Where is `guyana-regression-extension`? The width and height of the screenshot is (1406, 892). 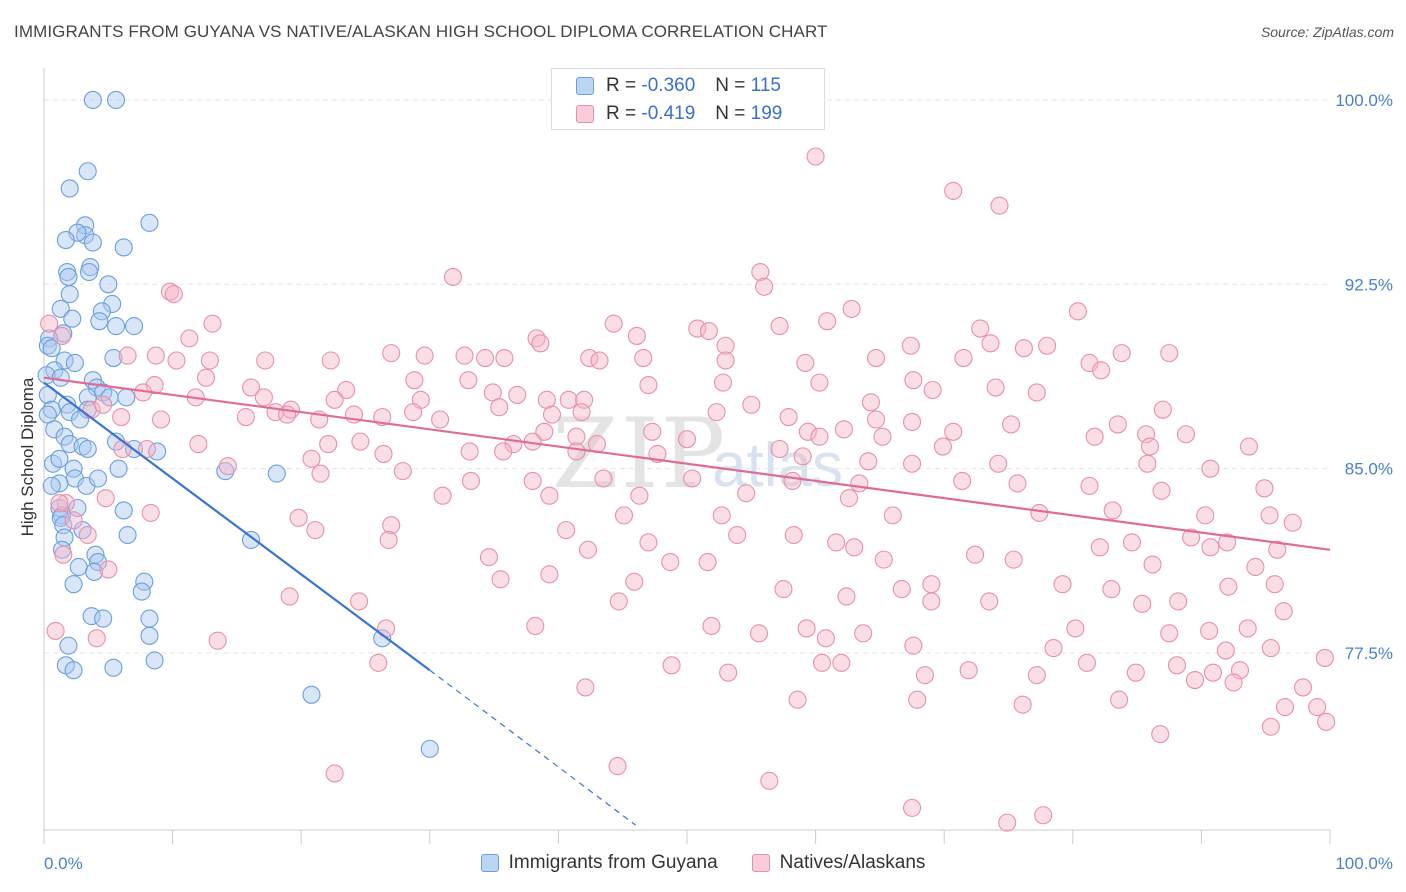 guyana-regression-extension is located at coordinates (532, 747).